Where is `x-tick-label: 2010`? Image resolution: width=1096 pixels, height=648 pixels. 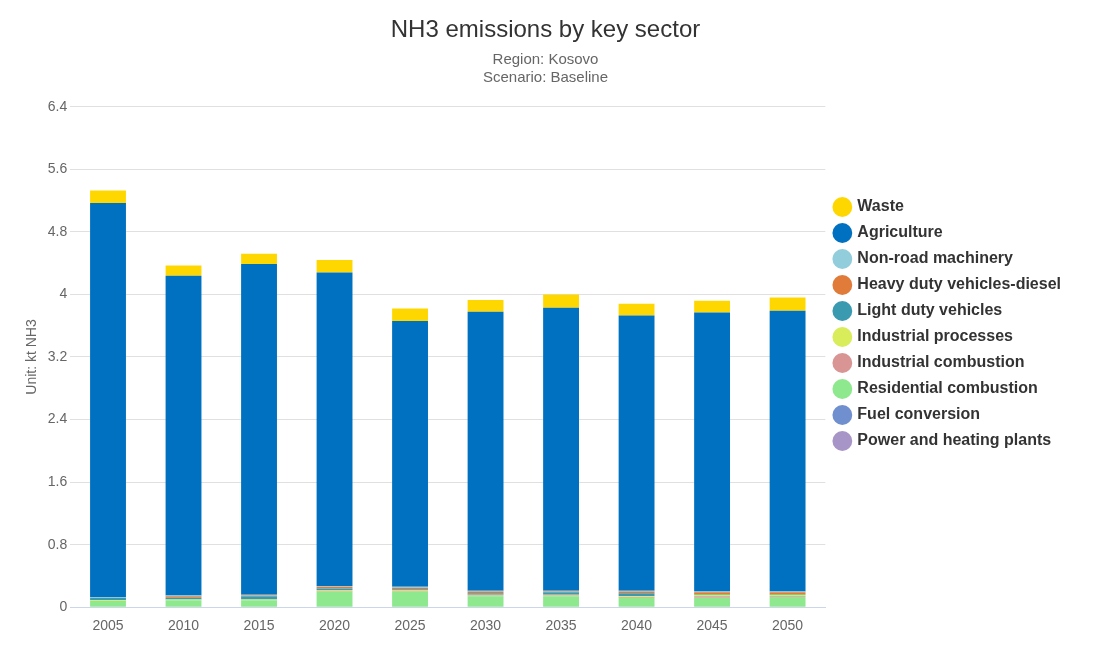
x-tick-label: 2010 is located at coordinates (183, 625).